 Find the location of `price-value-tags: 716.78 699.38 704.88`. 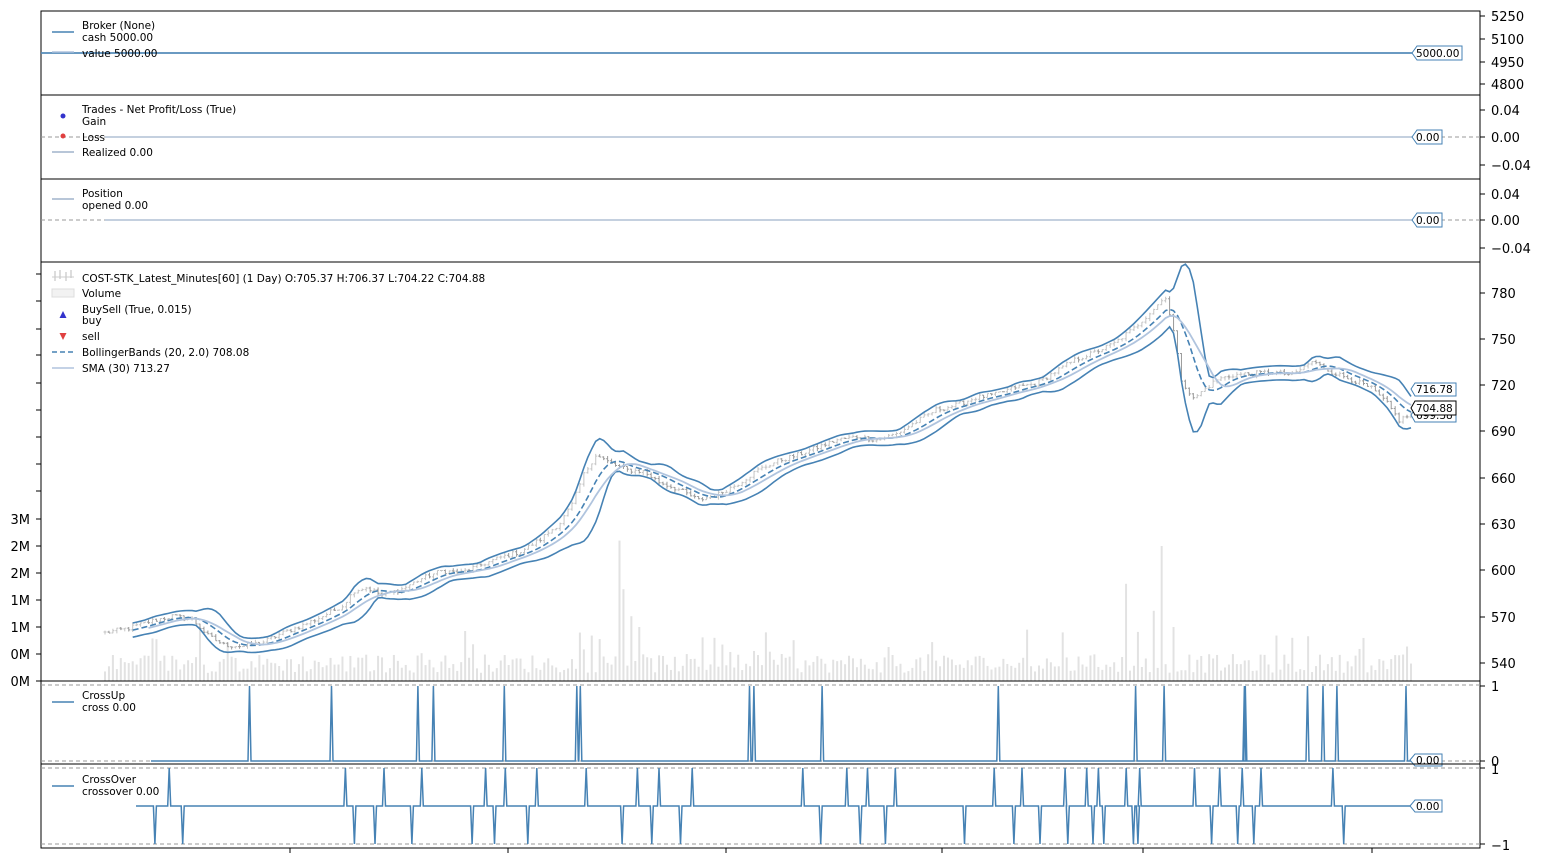

price-value-tags: 716.78 699.38 704.88 is located at coordinates (1433, 402).